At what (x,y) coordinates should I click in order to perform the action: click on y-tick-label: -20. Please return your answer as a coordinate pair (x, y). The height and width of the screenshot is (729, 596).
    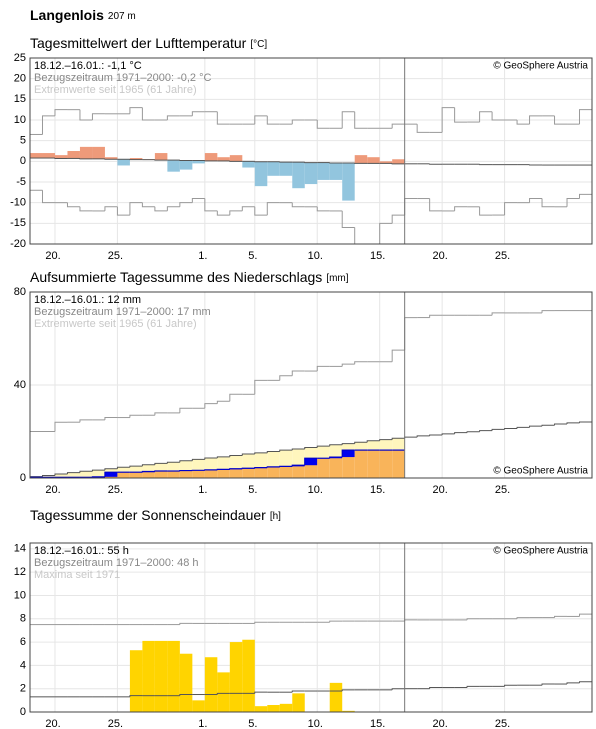
    Looking at the image, I should click on (18, 244).